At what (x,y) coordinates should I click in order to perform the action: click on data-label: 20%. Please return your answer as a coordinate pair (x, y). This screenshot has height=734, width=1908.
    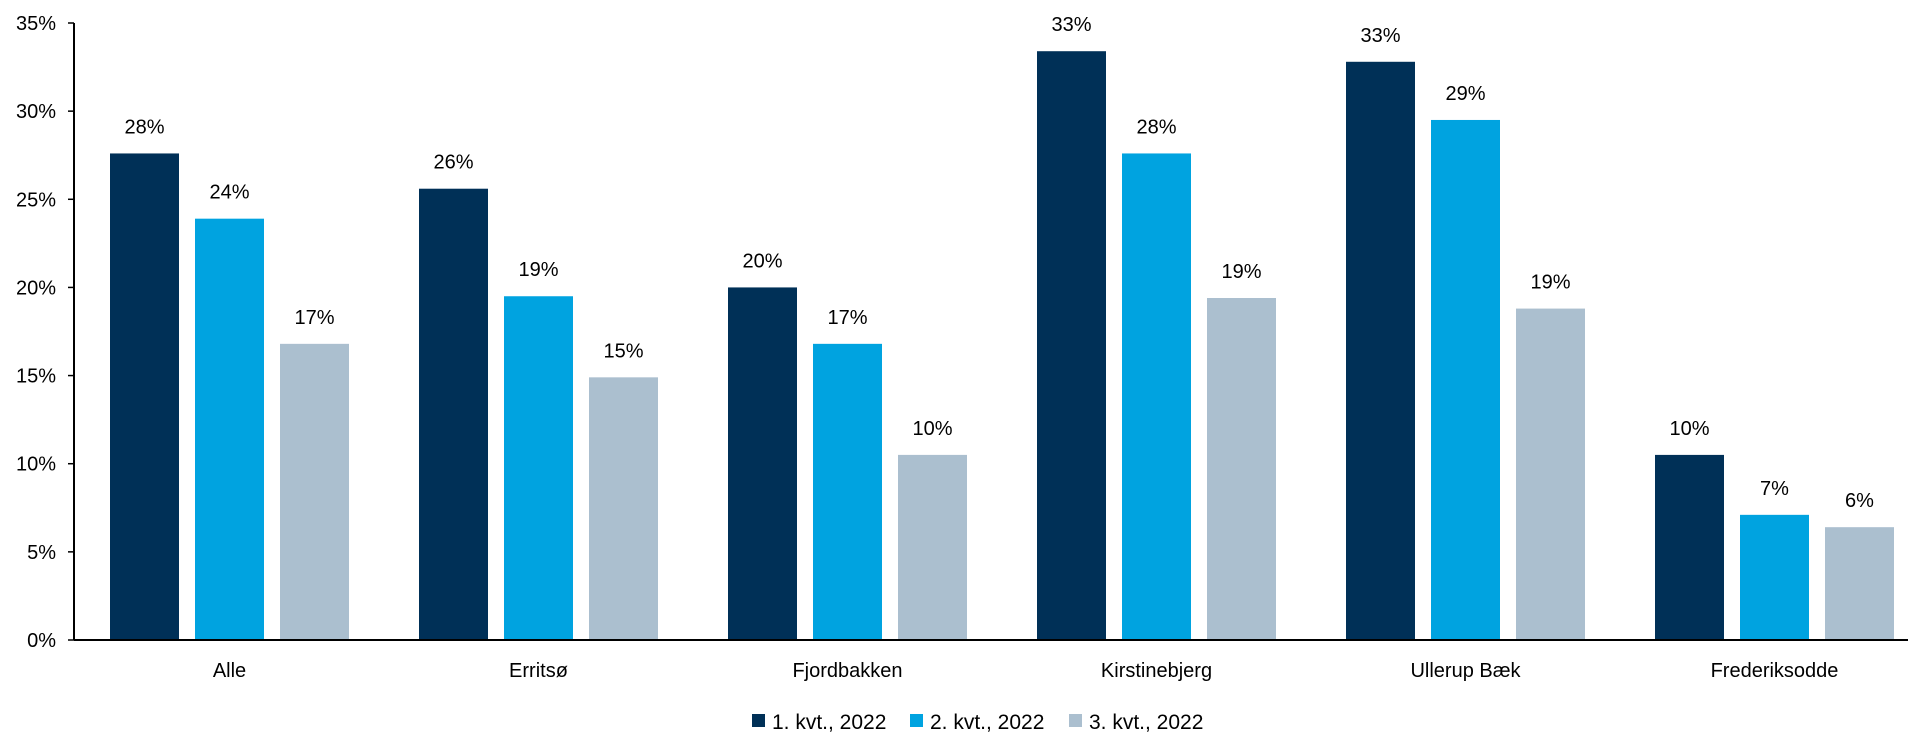
    Looking at the image, I should click on (762, 261).